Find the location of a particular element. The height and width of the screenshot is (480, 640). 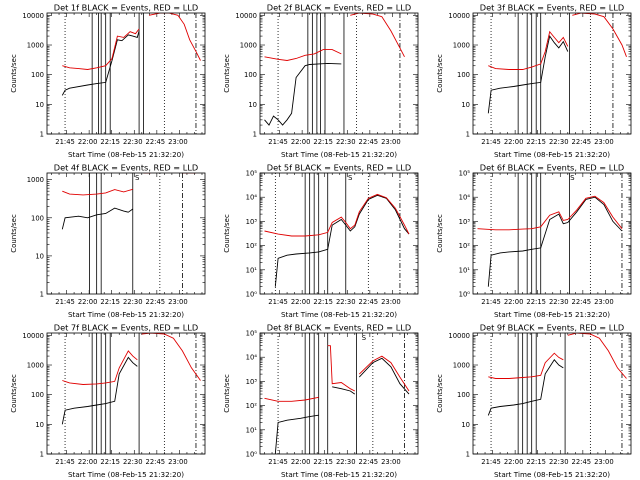

panel-title: Det 8f BLACK = Events, RED = LLD is located at coordinates (339, 328).